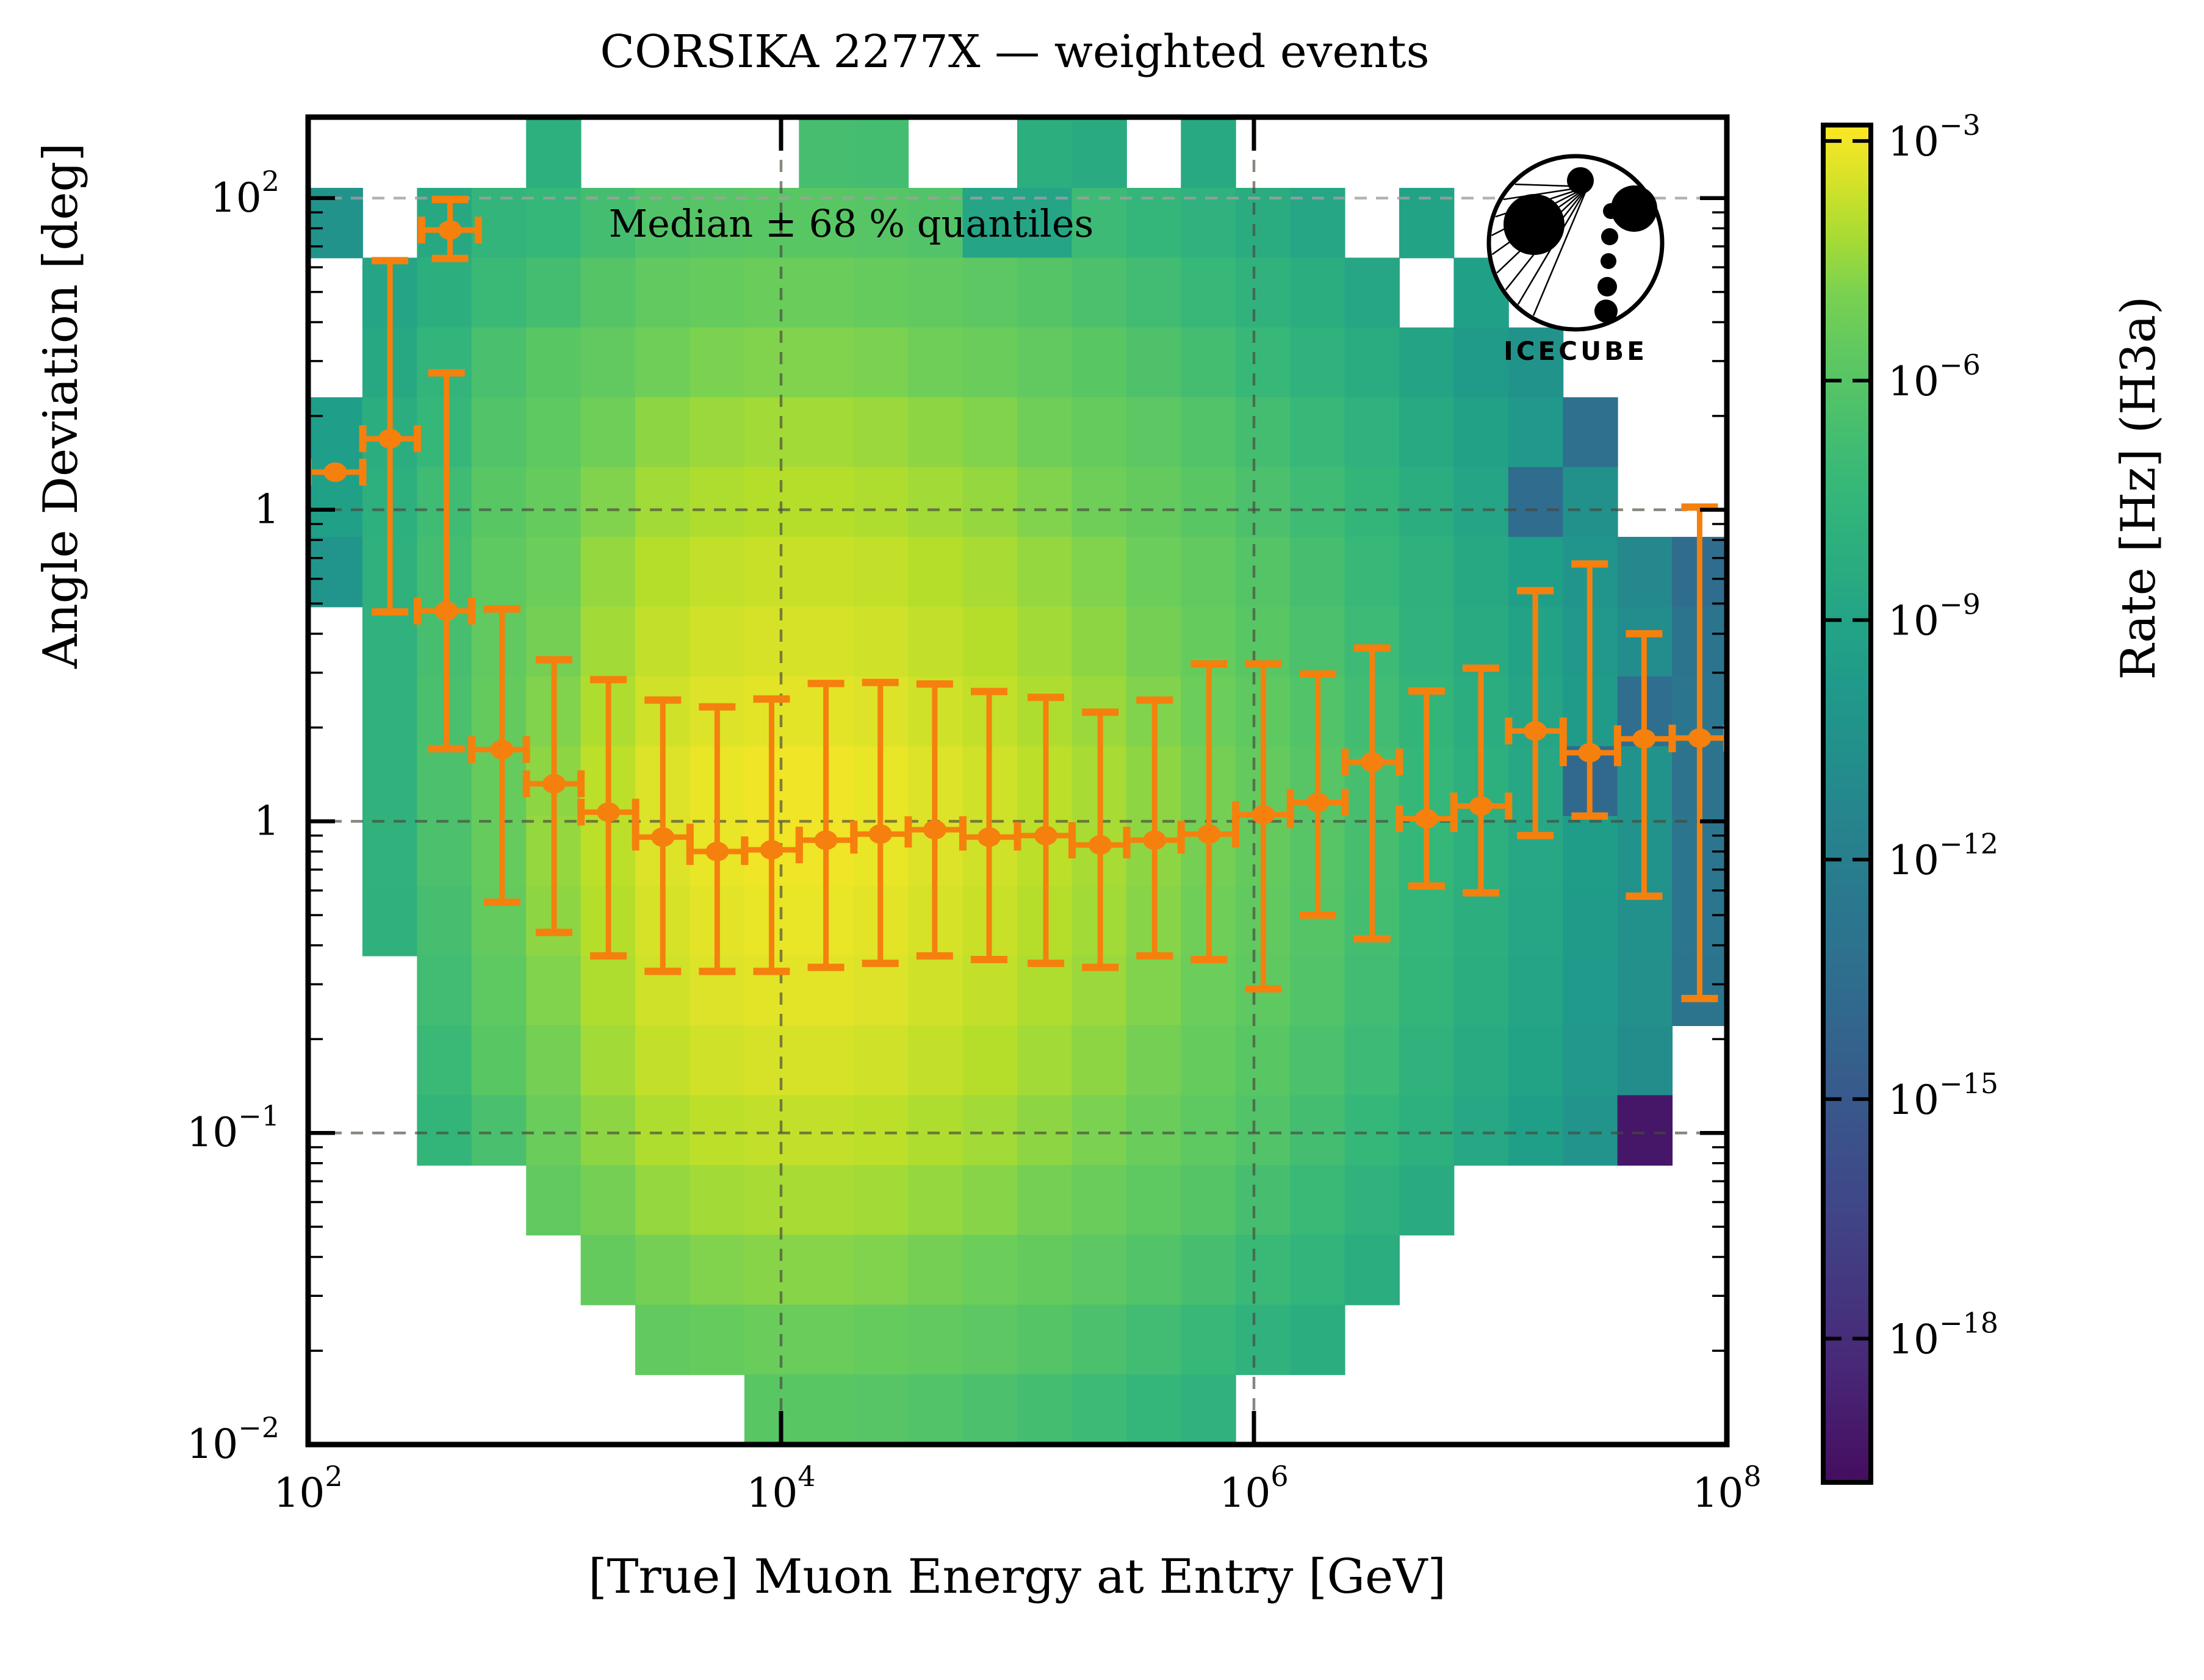  Describe the element at coordinates (780, 1488) in the screenshot. I see `x-tick-label: 10⁴` at that location.